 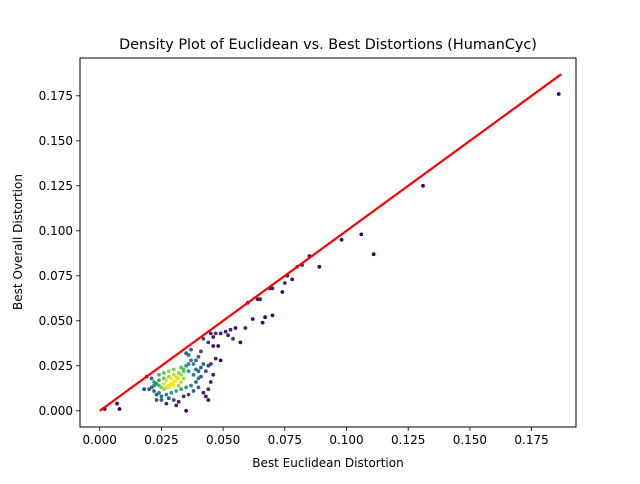 What do you see at coordinates (223, 440) in the screenshot?
I see `x-tick-label: 0.050` at bounding box center [223, 440].